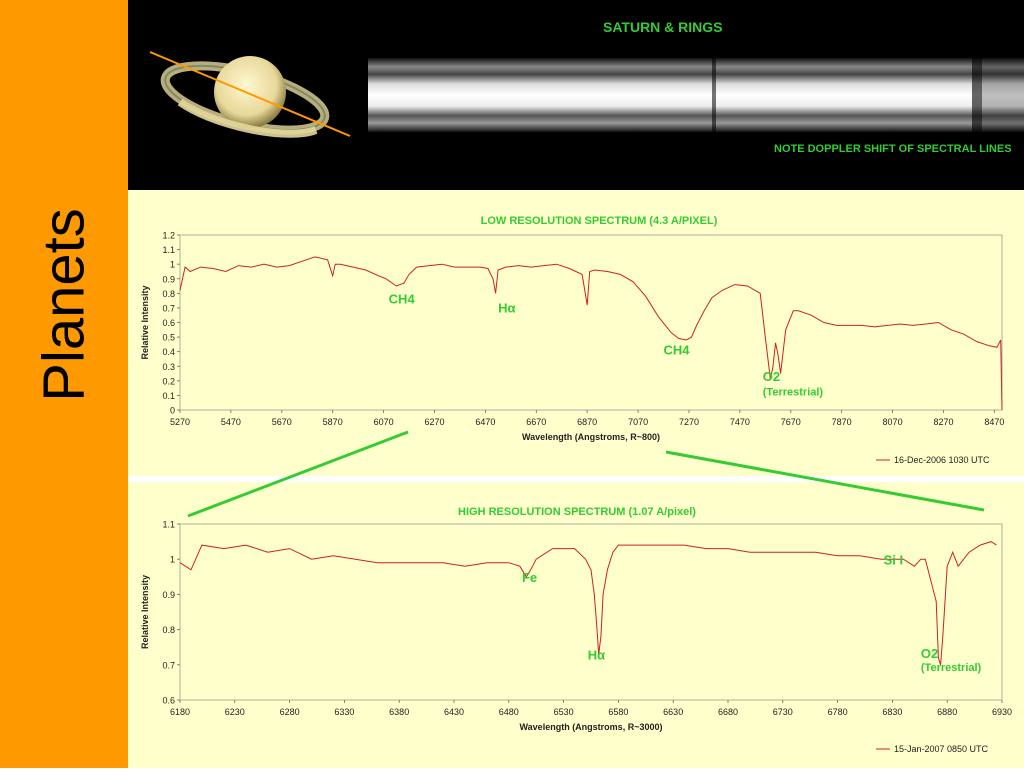 Image resolution: width=1024 pixels, height=773 pixels. What do you see at coordinates (485, 422) in the screenshot?
I see `chart-0-x-tick-label: 6470` at bounding box center [485, 422].